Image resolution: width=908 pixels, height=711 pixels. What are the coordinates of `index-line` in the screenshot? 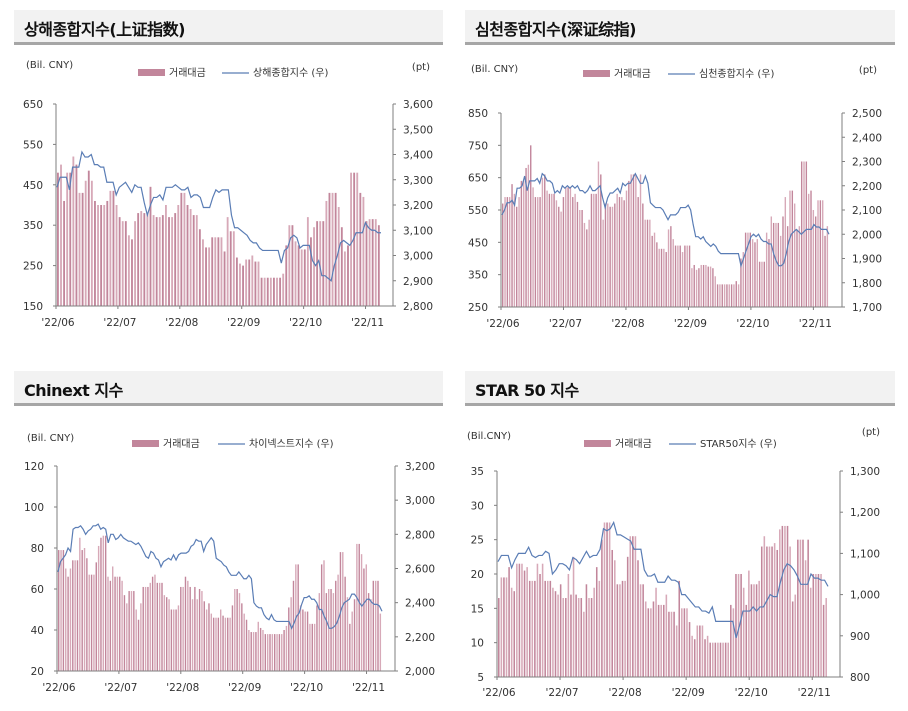 It's located at (663, 579).